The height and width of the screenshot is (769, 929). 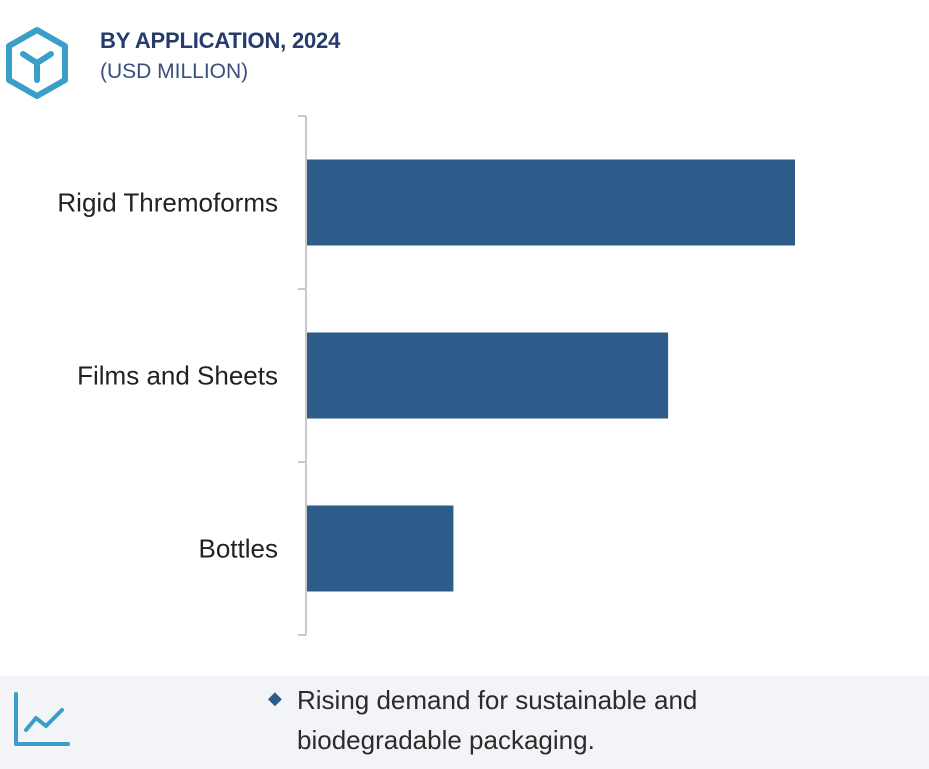 What do you see at coordinates (167, 203) in the screenshot?
I see `category-label-0: Rigid Thremoforms` at bounding box center [167, 203].